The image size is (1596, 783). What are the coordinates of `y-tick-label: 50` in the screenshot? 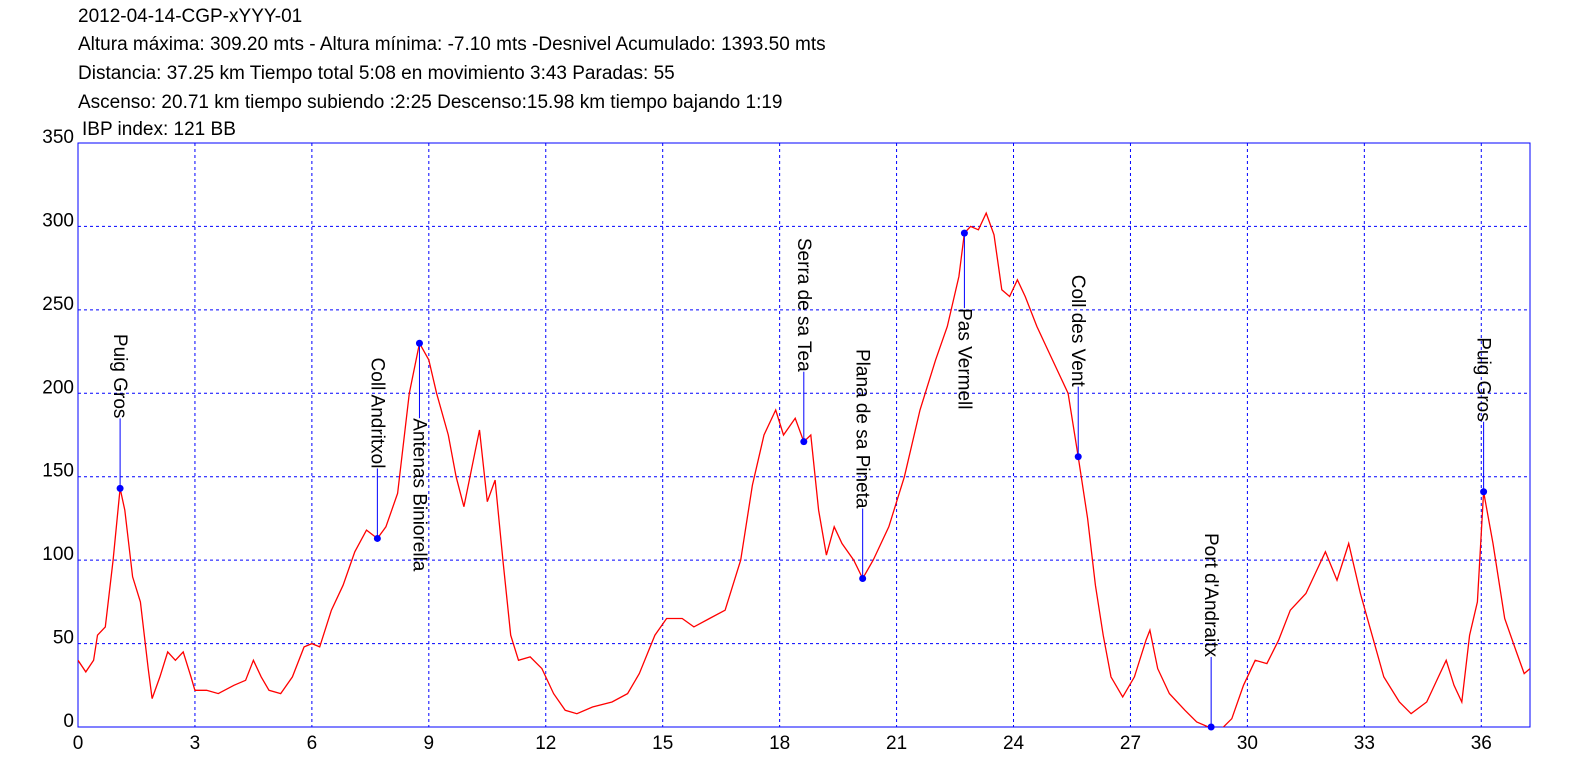 It's located at (63, 638).